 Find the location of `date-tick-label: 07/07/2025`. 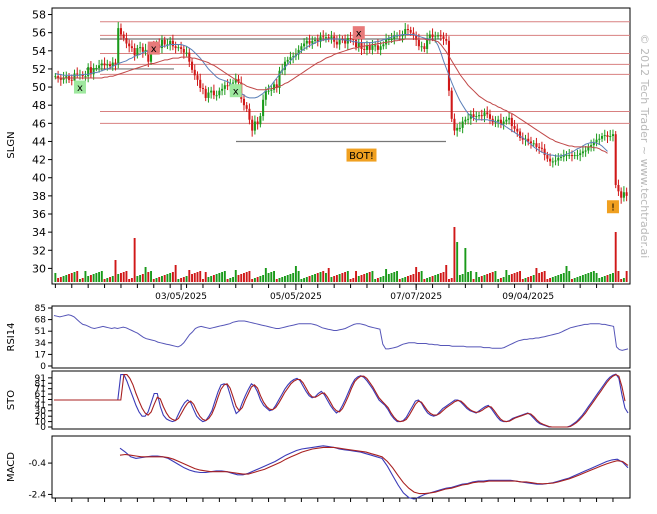

date-tick-label: 07/07/2025 is located at coordinates (416, 297).